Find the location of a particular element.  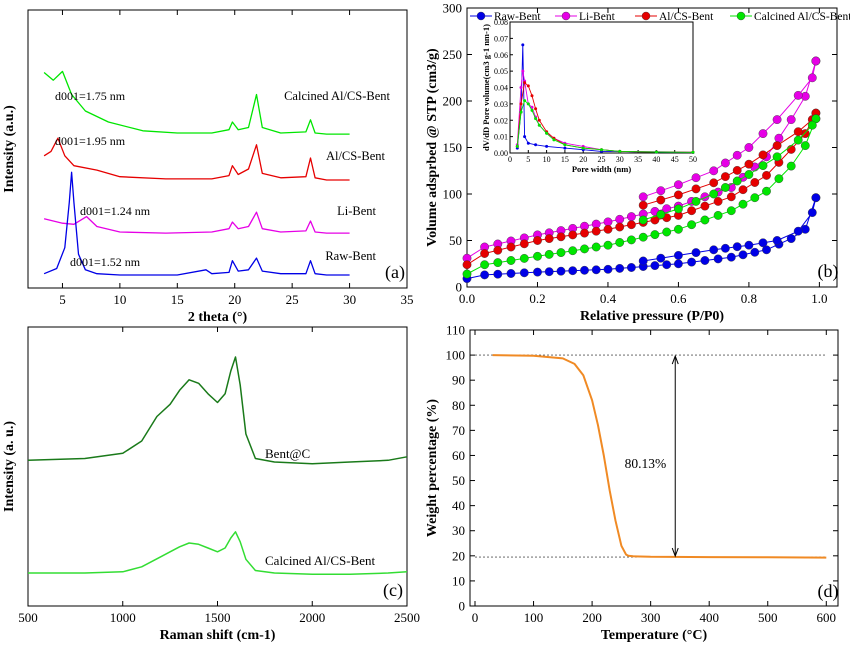

panel-c-xtick-label: 1000 is located at coordinates (123, 617).